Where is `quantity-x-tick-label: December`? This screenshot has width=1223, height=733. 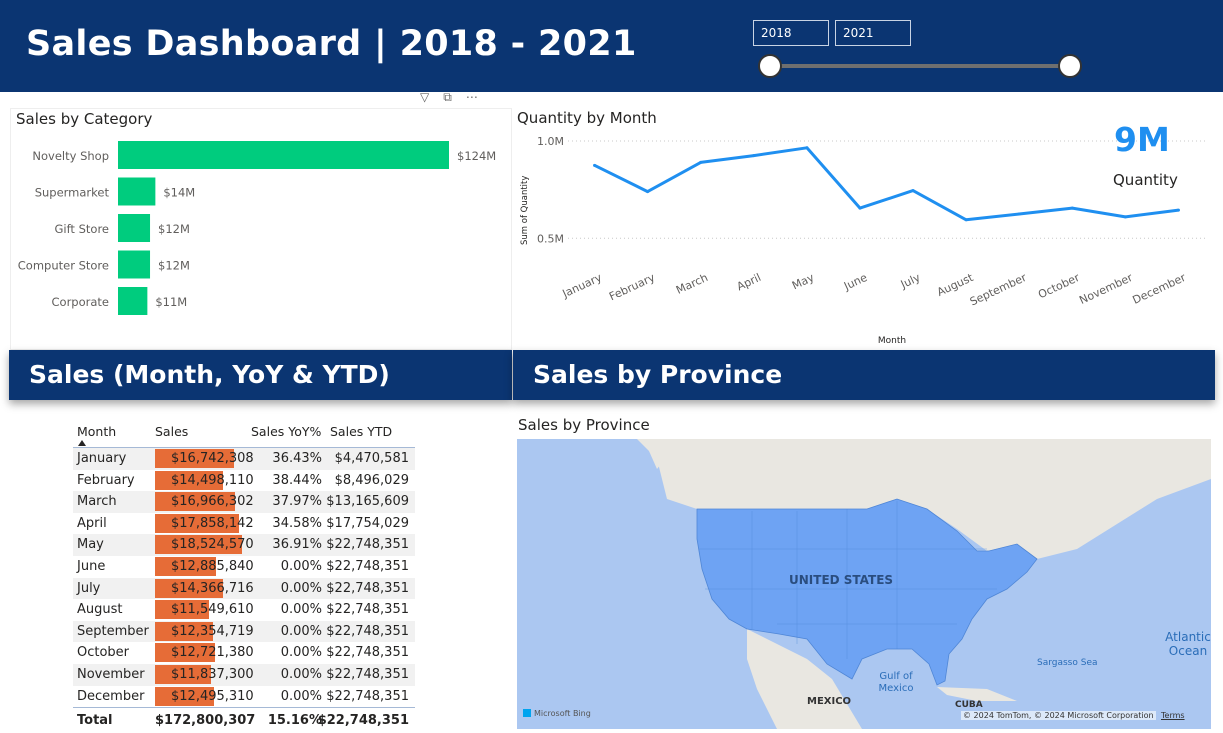
quantity-x-tick-label: December is located at coordinates (1160, 289).